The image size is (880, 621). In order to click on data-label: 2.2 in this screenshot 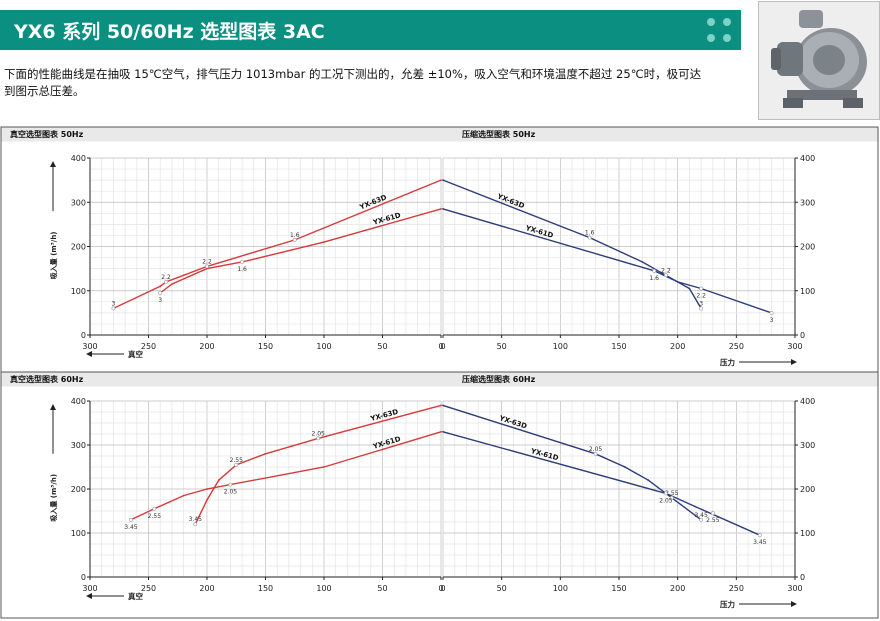, I will do `click(701, 296)`.